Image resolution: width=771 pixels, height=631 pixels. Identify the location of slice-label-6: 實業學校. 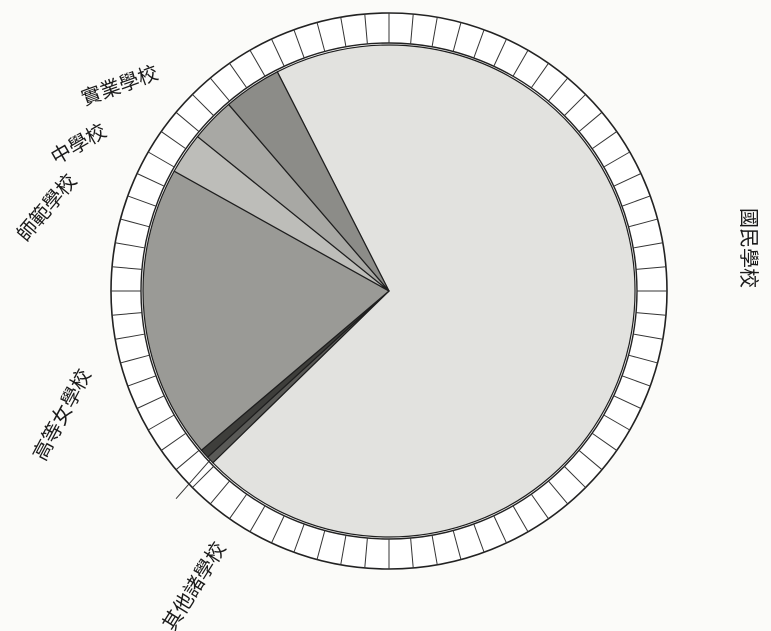
(119, 85).